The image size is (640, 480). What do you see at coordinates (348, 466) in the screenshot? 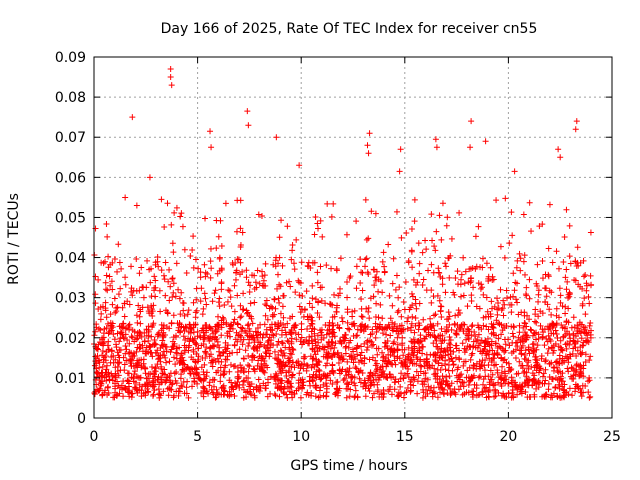
I see `x-axis-label: GPS time / hours` at bounding box center [348, 466].